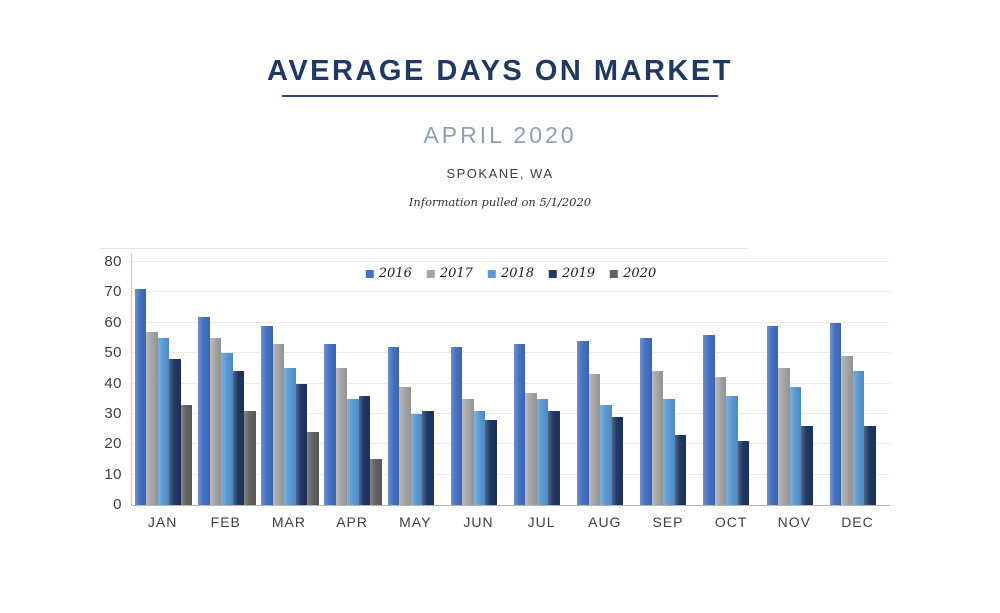 The image size is (1000, 613). I want to click on legend-item-2019: 2019, so click(572, 273).